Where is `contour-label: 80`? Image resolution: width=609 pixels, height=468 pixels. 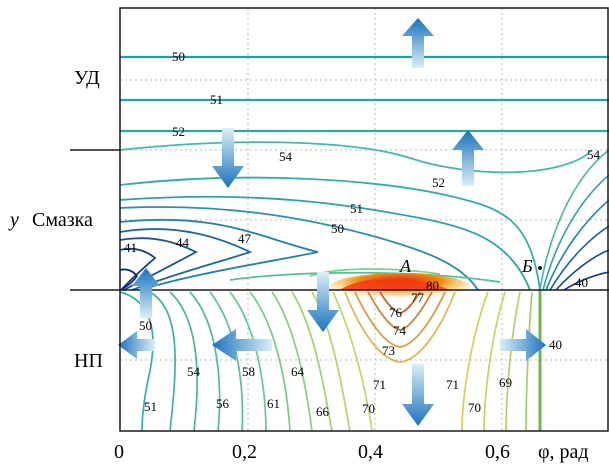
contour-label: 80 is located at coordinates (432, 285).